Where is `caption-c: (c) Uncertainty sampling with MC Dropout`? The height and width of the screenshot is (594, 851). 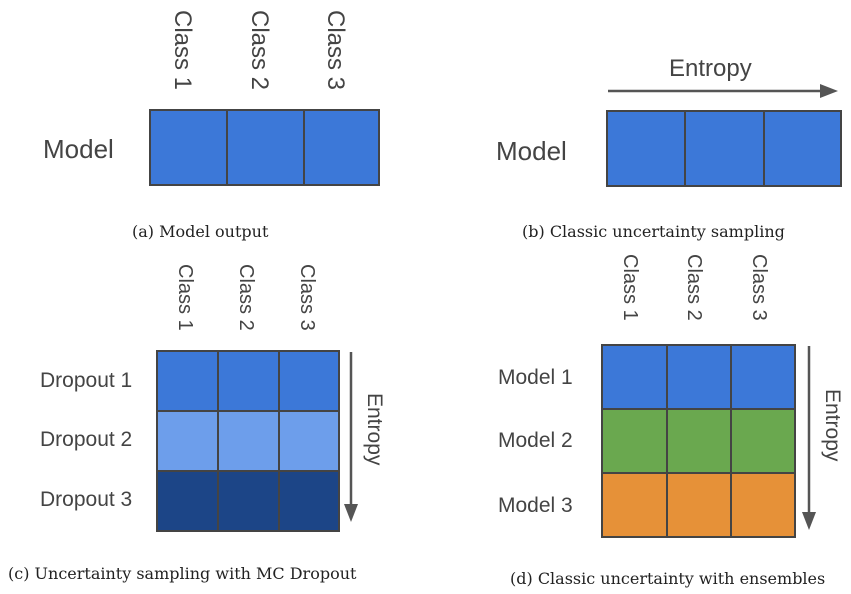 caption-c: (c) Uncertainty sampling with MC Dropout is located at coordinates (182, 573).